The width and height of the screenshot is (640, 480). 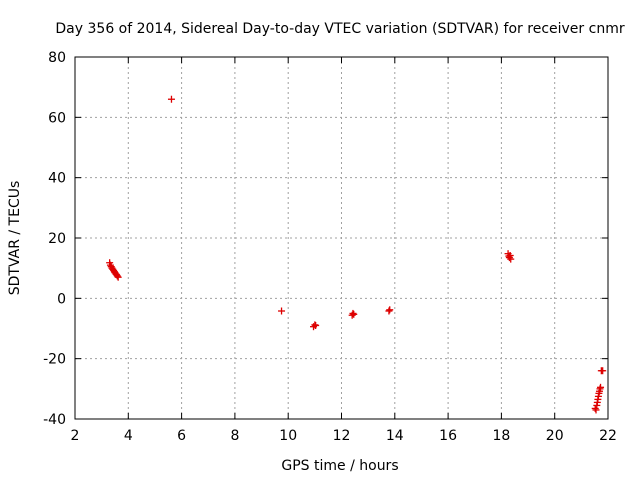 What do you see at coordinates (395, 436) in the screenshot?
I see `x-tick-label: 14` at bounding box center [395, 436].